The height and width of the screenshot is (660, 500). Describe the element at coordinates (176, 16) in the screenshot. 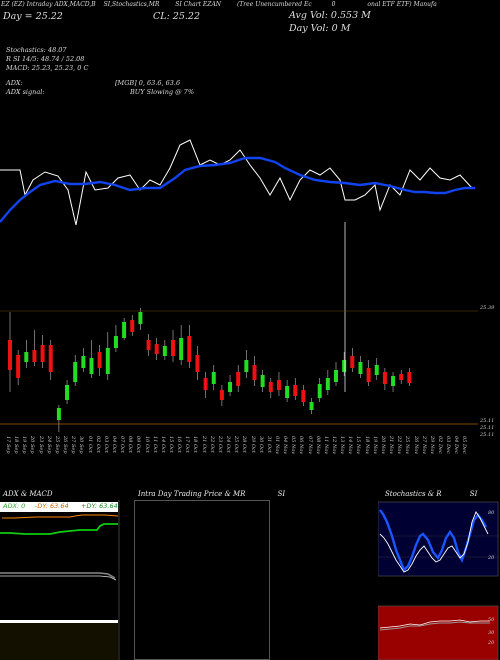

I see `close-price-label: CL: 25.22` at that location.